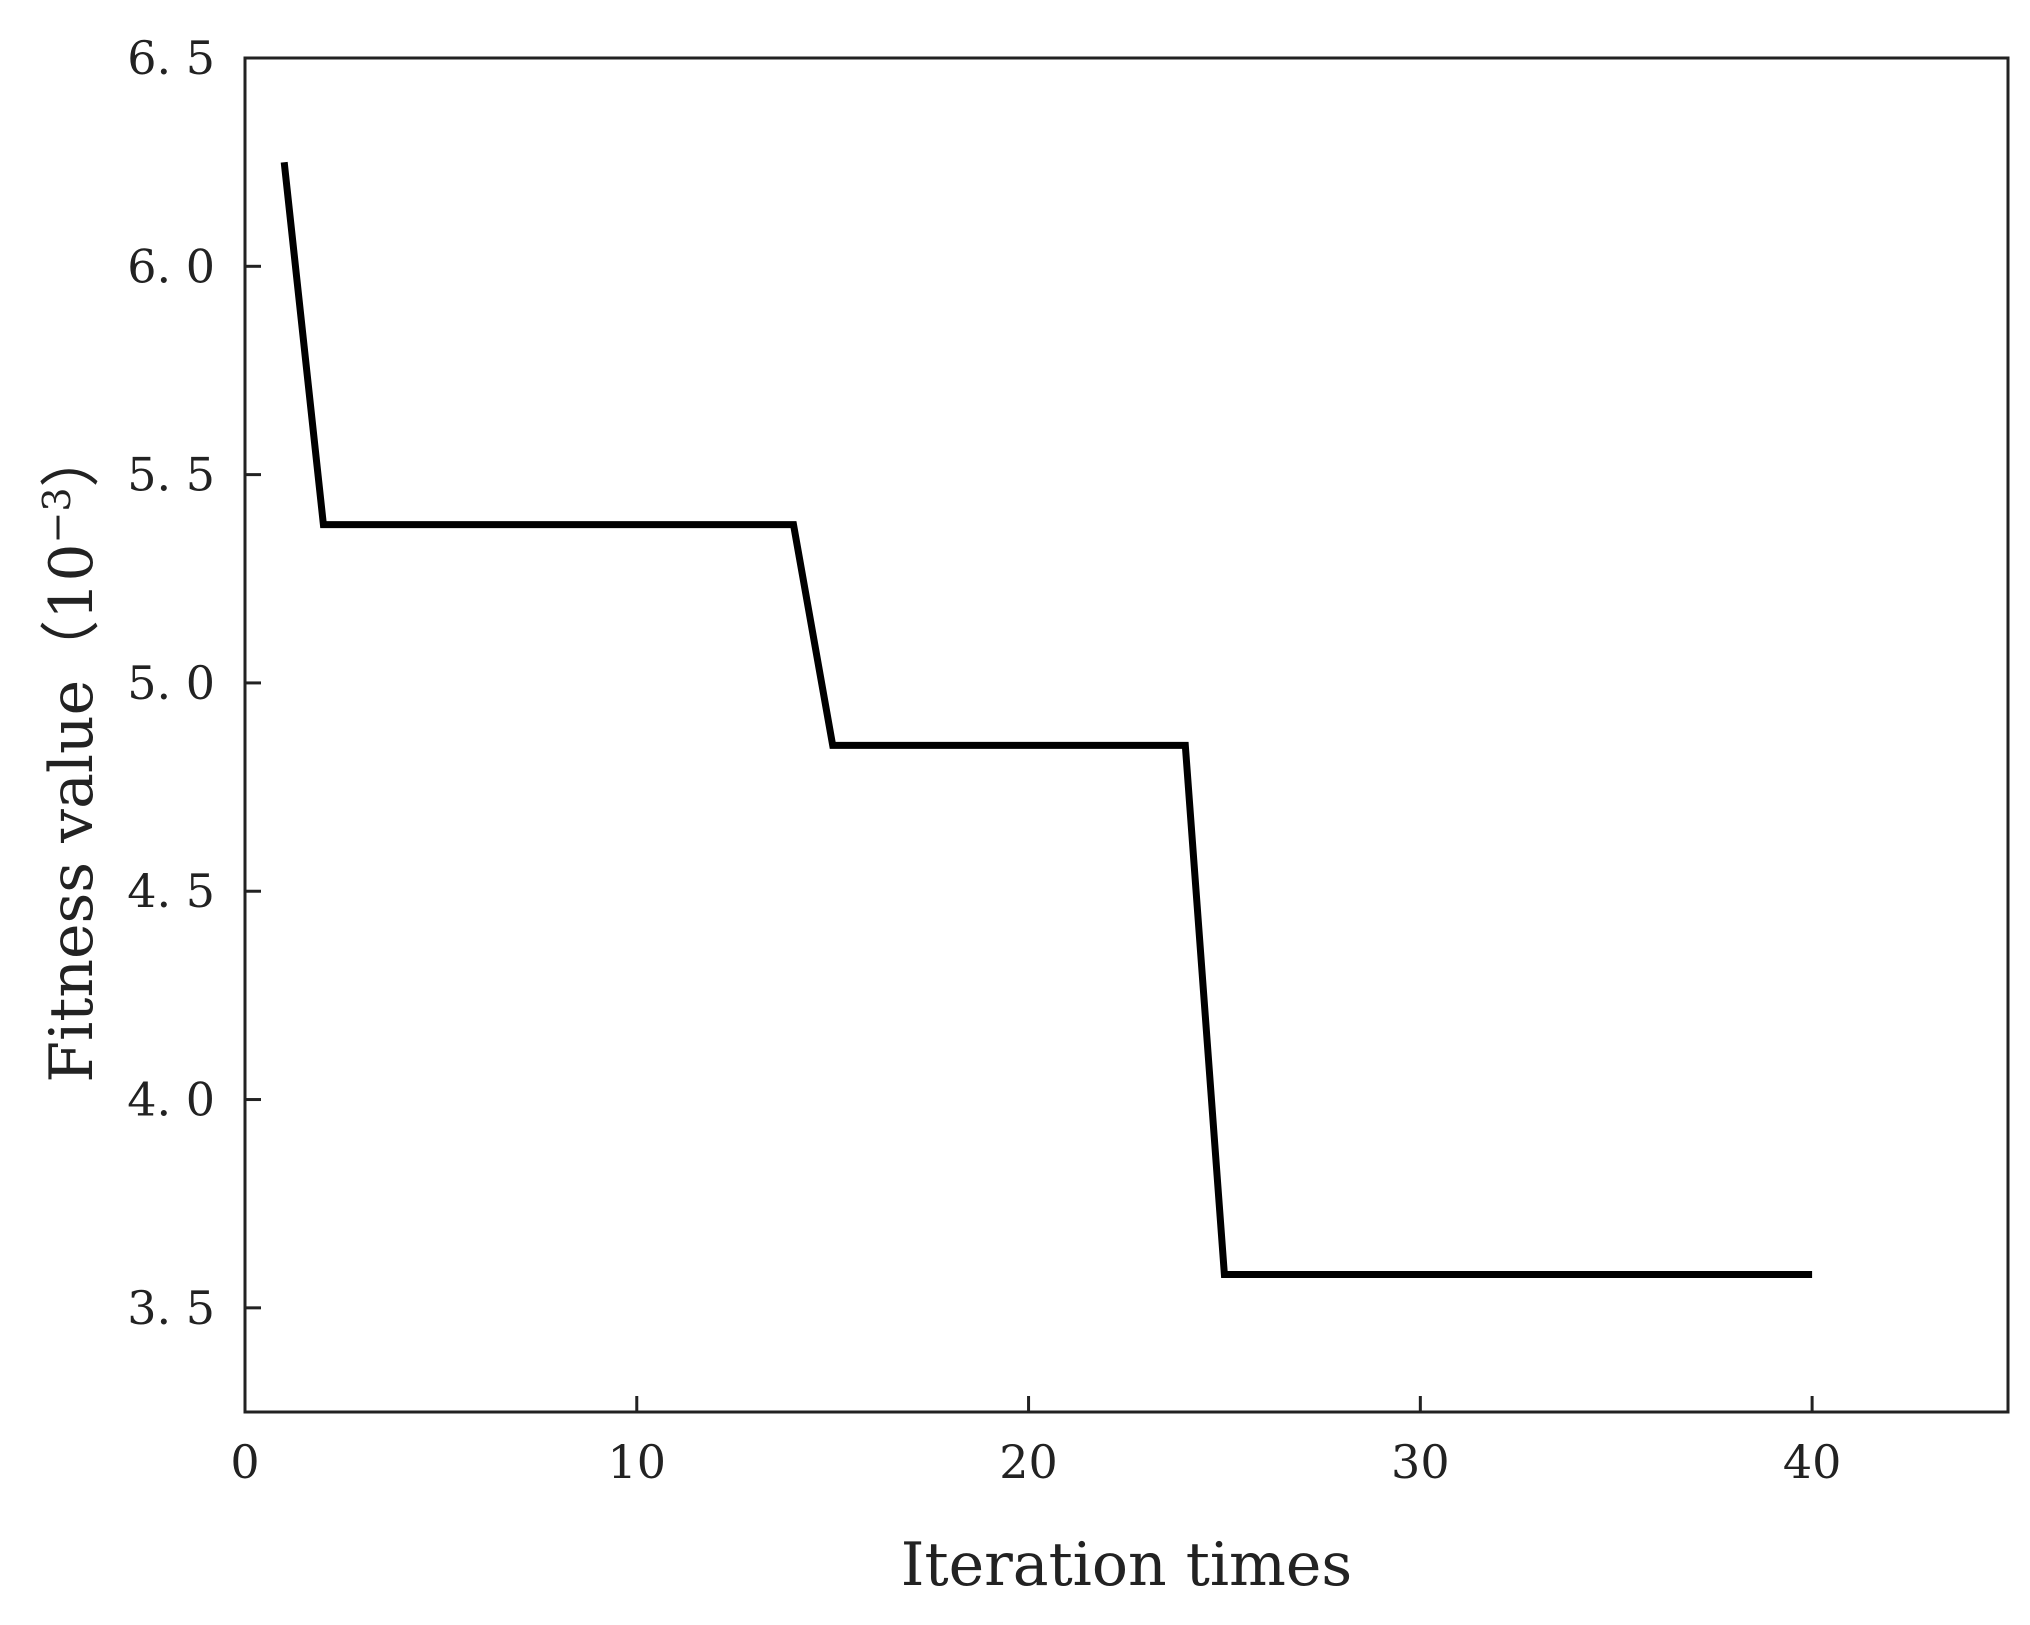  What do you see at coordinates (637, 1462) in the screenshot?
I see `x-tick-label: 10` at bounding box center [637, 1462].